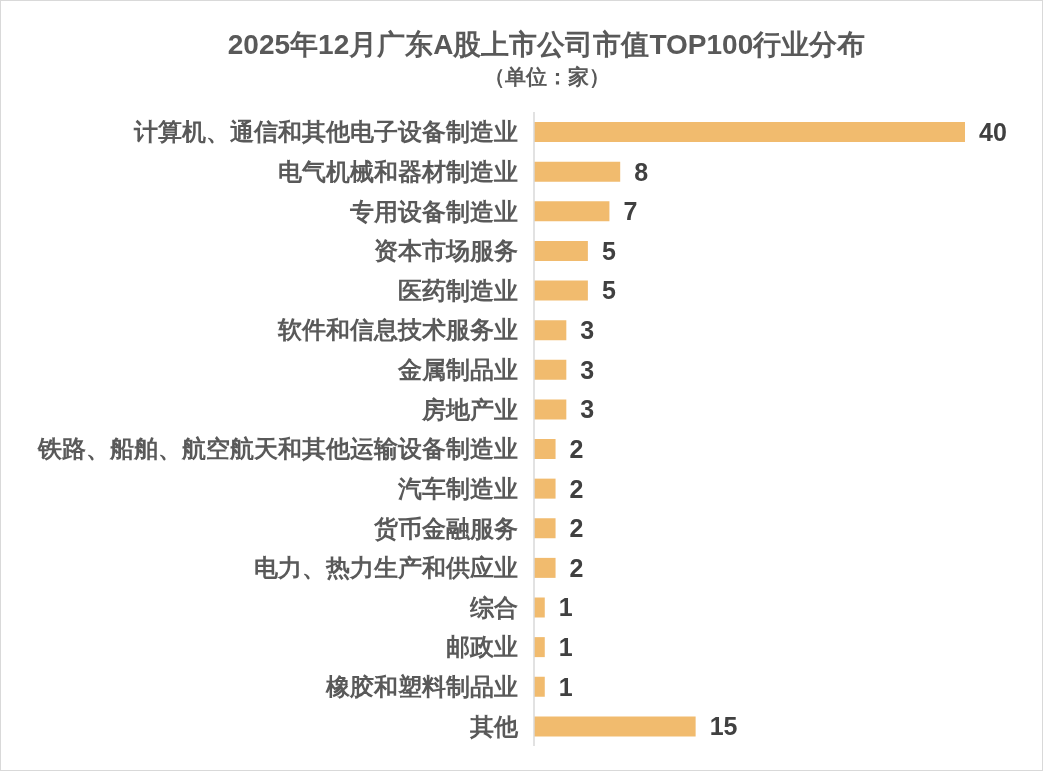 Image resolution: width=1043 pixels, height=771 pixels. What do you see at coordinates (546, 45) in the screenshot?
I see `chart-title: 2025年12月广东A股上市公司市值TOP100行业分布` at bounding box center [546, 45].